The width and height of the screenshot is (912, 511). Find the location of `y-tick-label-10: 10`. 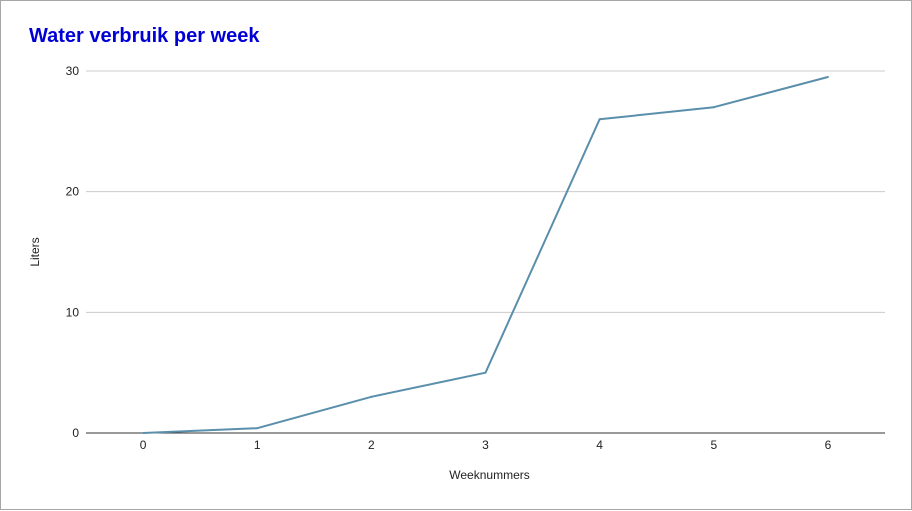

y-tick-label-10: 10 is located at coordinates (73, 312).